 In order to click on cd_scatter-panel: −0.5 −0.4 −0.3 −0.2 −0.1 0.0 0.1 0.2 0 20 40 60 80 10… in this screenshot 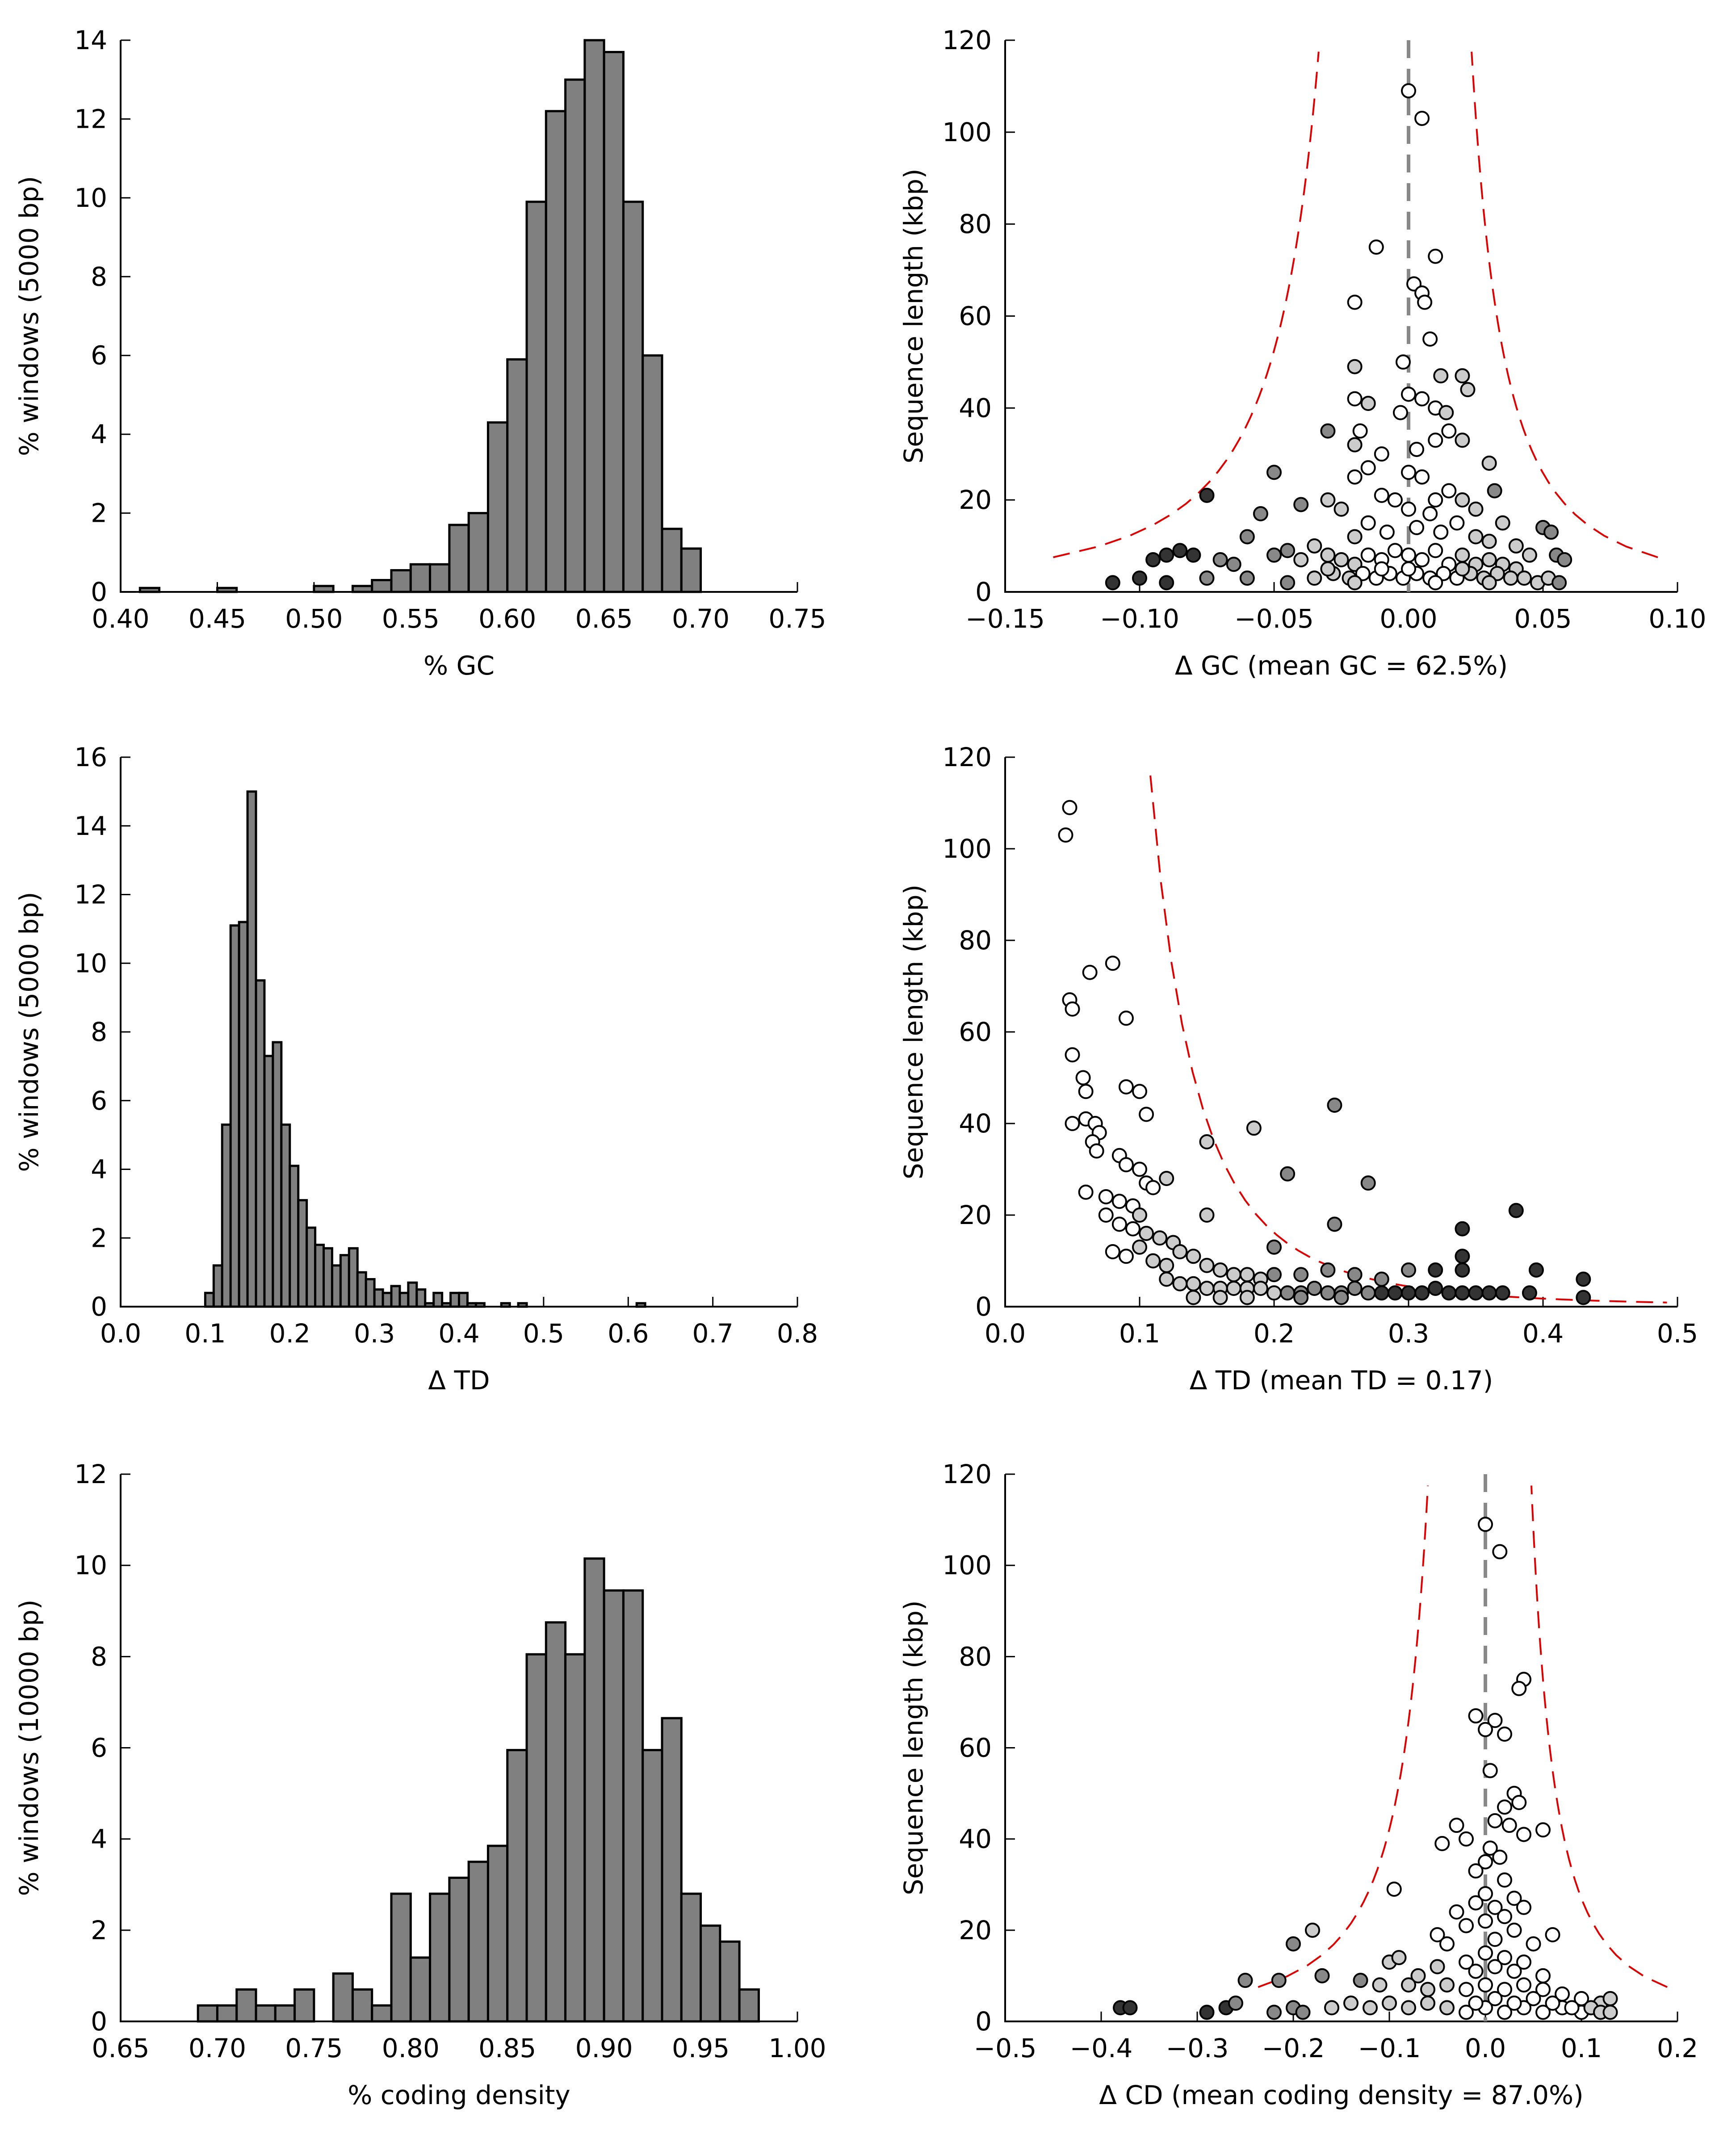, I will do `click(1298, 1785)`.